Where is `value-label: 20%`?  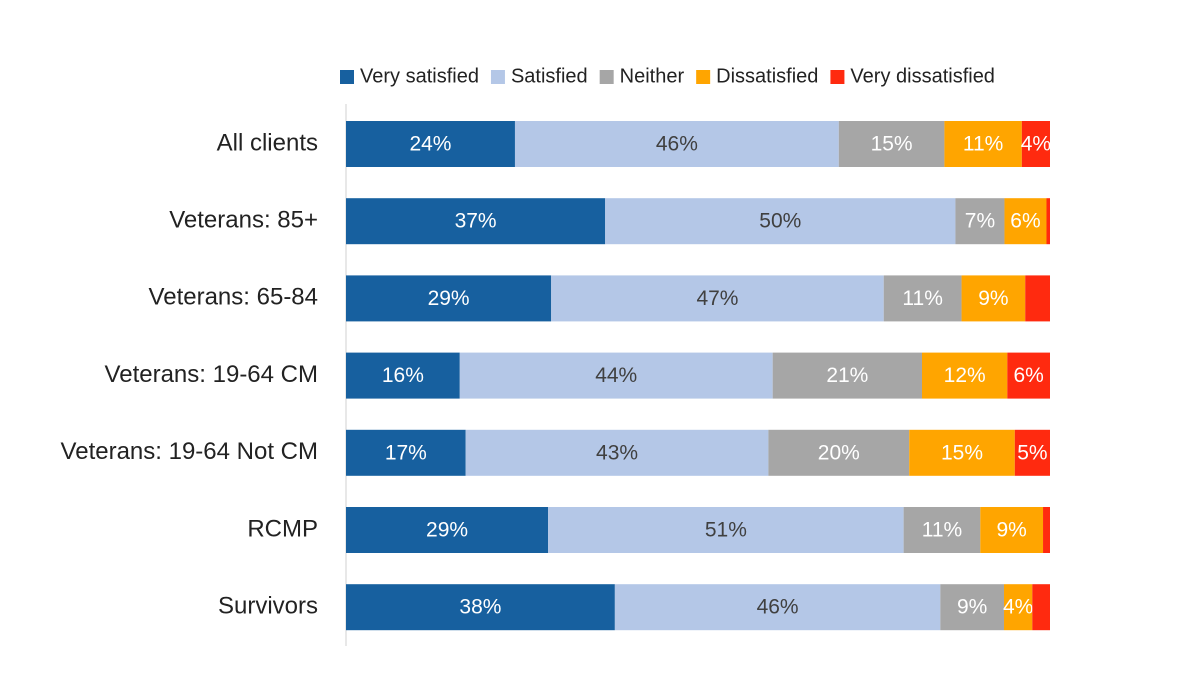
value-label: 20% is located at coordinates (839, 452).